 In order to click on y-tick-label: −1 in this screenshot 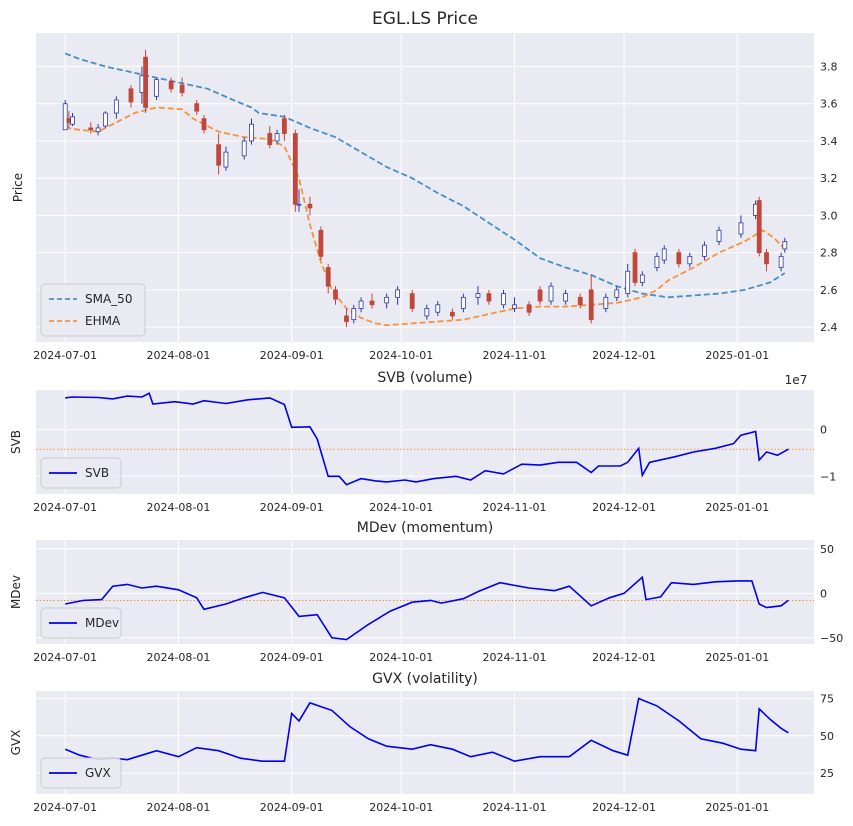, I will do `click(828, 476)`.